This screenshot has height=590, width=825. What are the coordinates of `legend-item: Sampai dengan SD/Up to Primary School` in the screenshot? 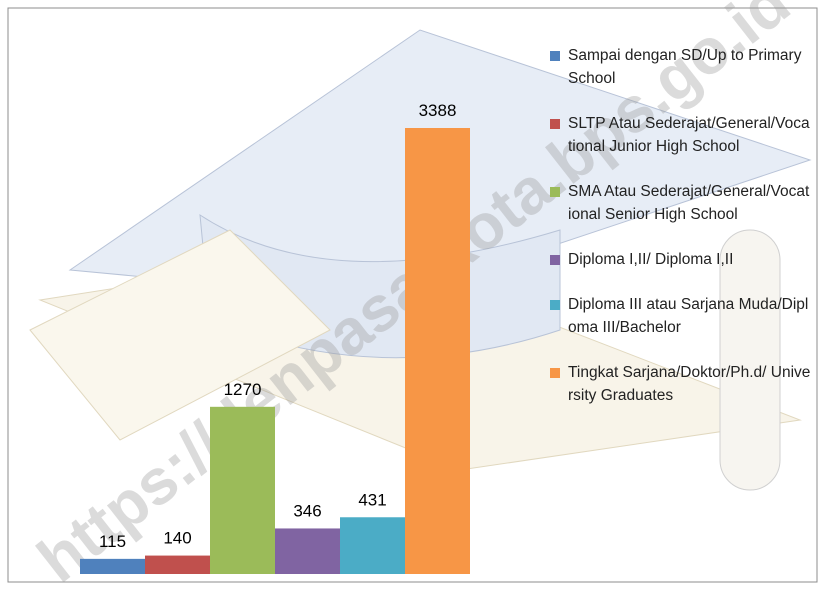 It's located at (681, 67).